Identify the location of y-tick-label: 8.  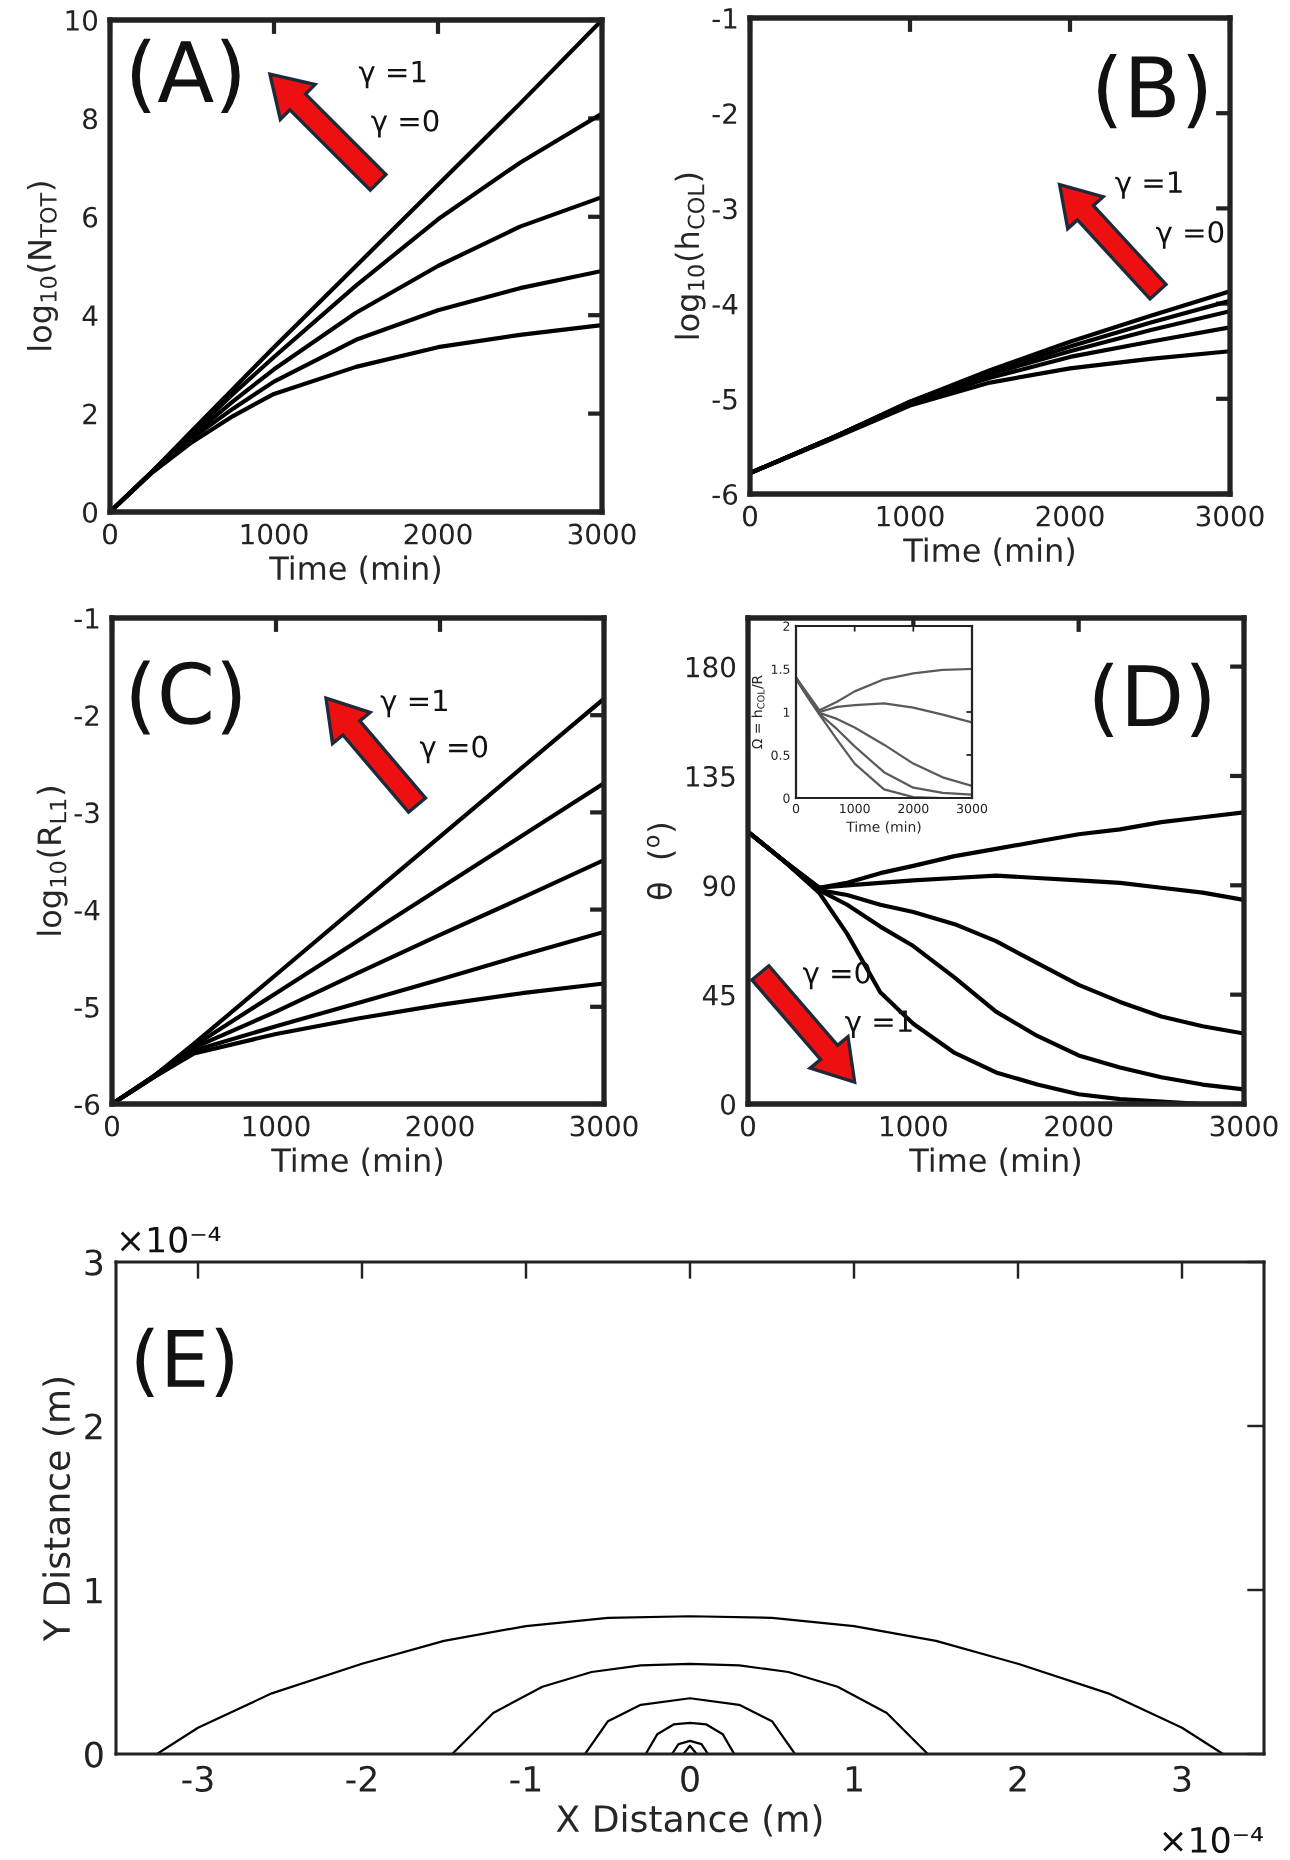
(90, 119).